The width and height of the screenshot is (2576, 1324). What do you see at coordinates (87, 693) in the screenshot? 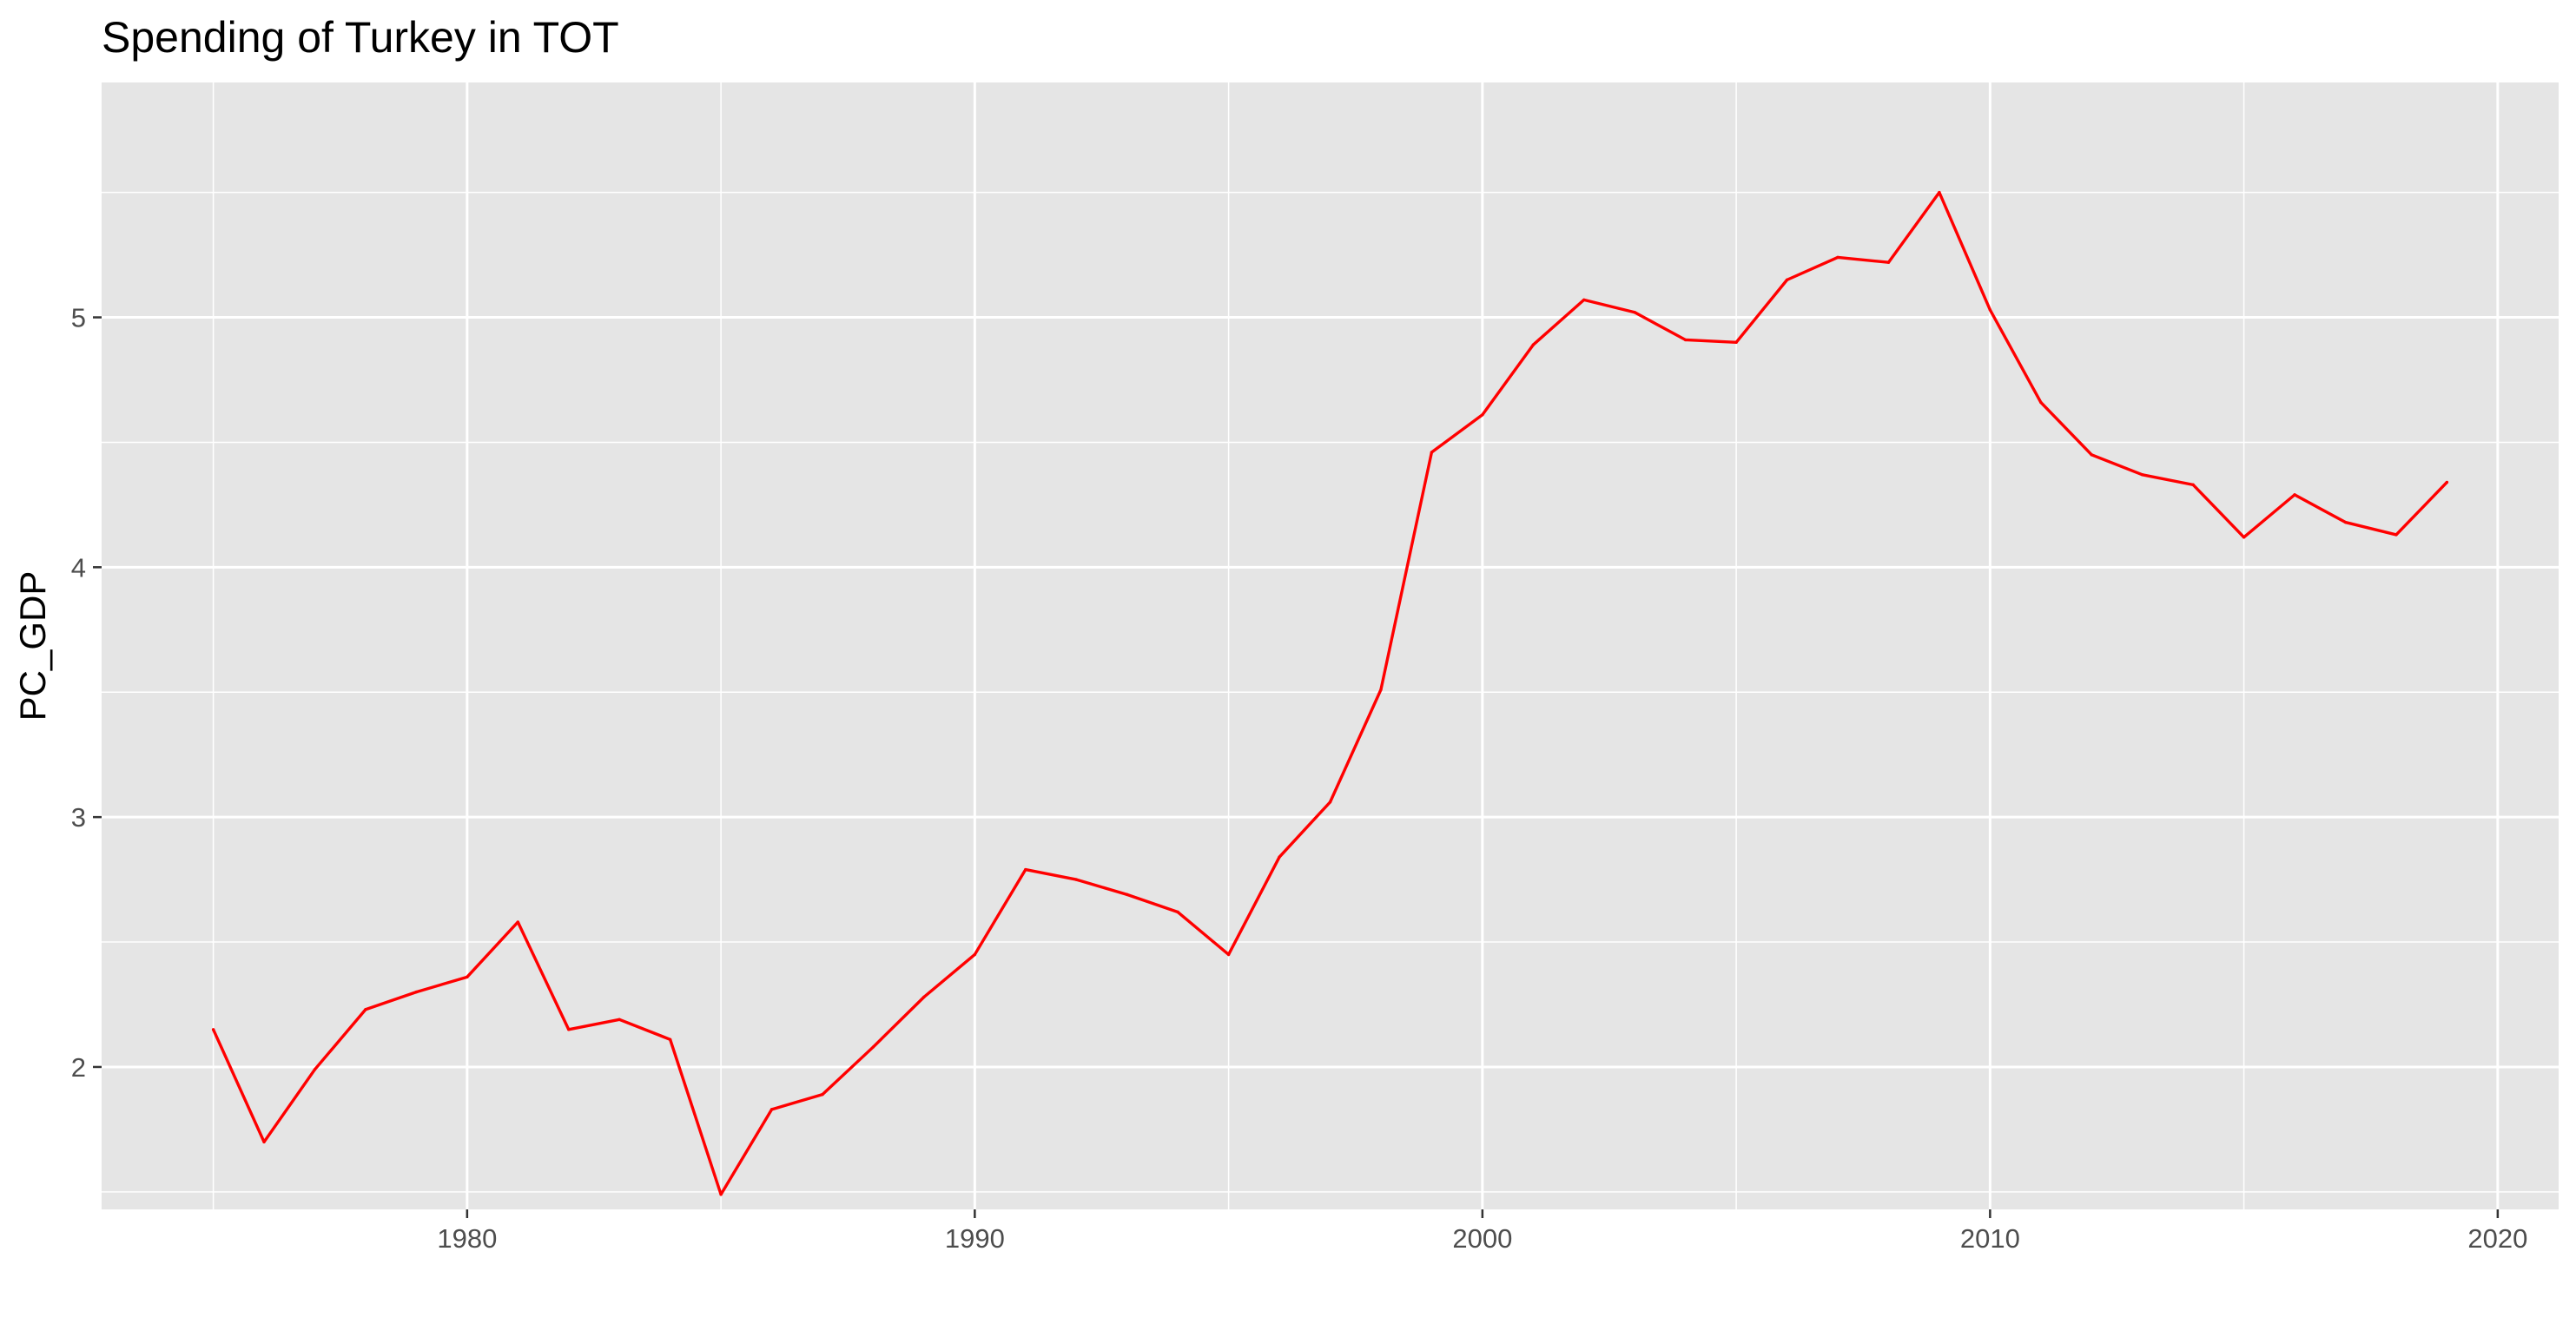
I see `y-axis: 2 3 4 5` at bounding box center [87, 693].